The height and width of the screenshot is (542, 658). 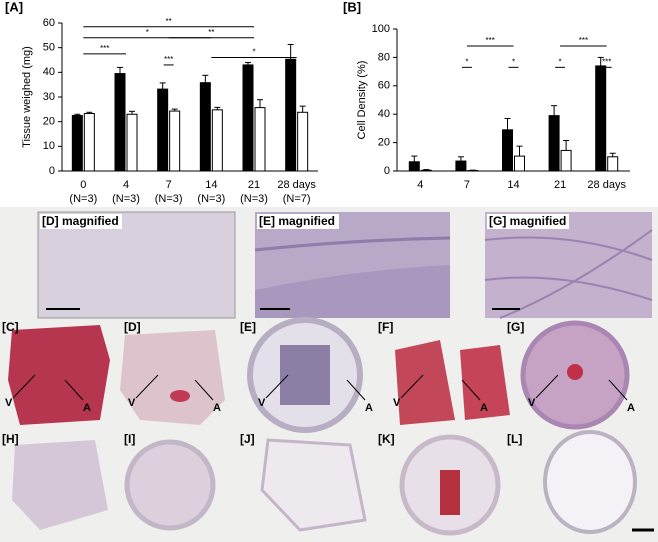 What do you see at coordinates (381, 29) in the screenshot?
I see `y-tick-label: 100` at bounding box center [381, 29].